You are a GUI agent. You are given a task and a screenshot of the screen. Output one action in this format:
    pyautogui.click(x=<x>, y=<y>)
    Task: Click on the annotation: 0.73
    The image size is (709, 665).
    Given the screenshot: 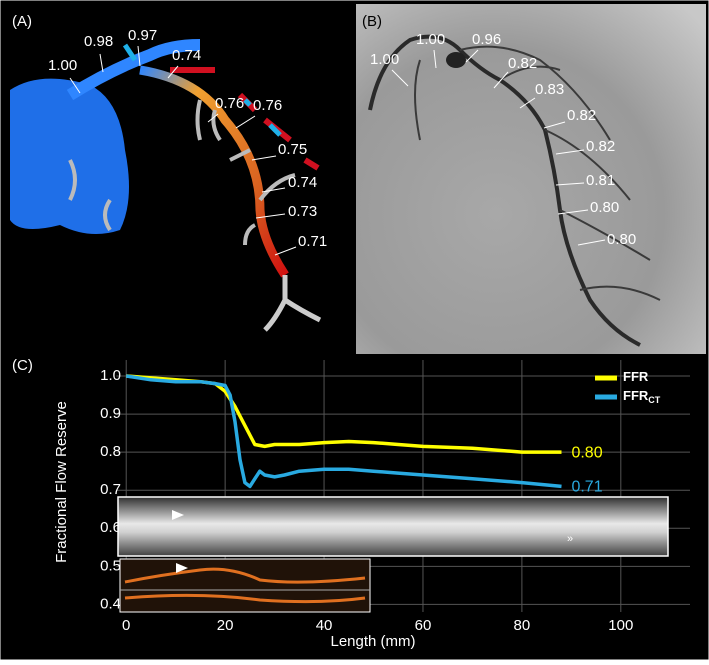 What is the action you would take?
    pyautogui.click(x=302, y=211)
    